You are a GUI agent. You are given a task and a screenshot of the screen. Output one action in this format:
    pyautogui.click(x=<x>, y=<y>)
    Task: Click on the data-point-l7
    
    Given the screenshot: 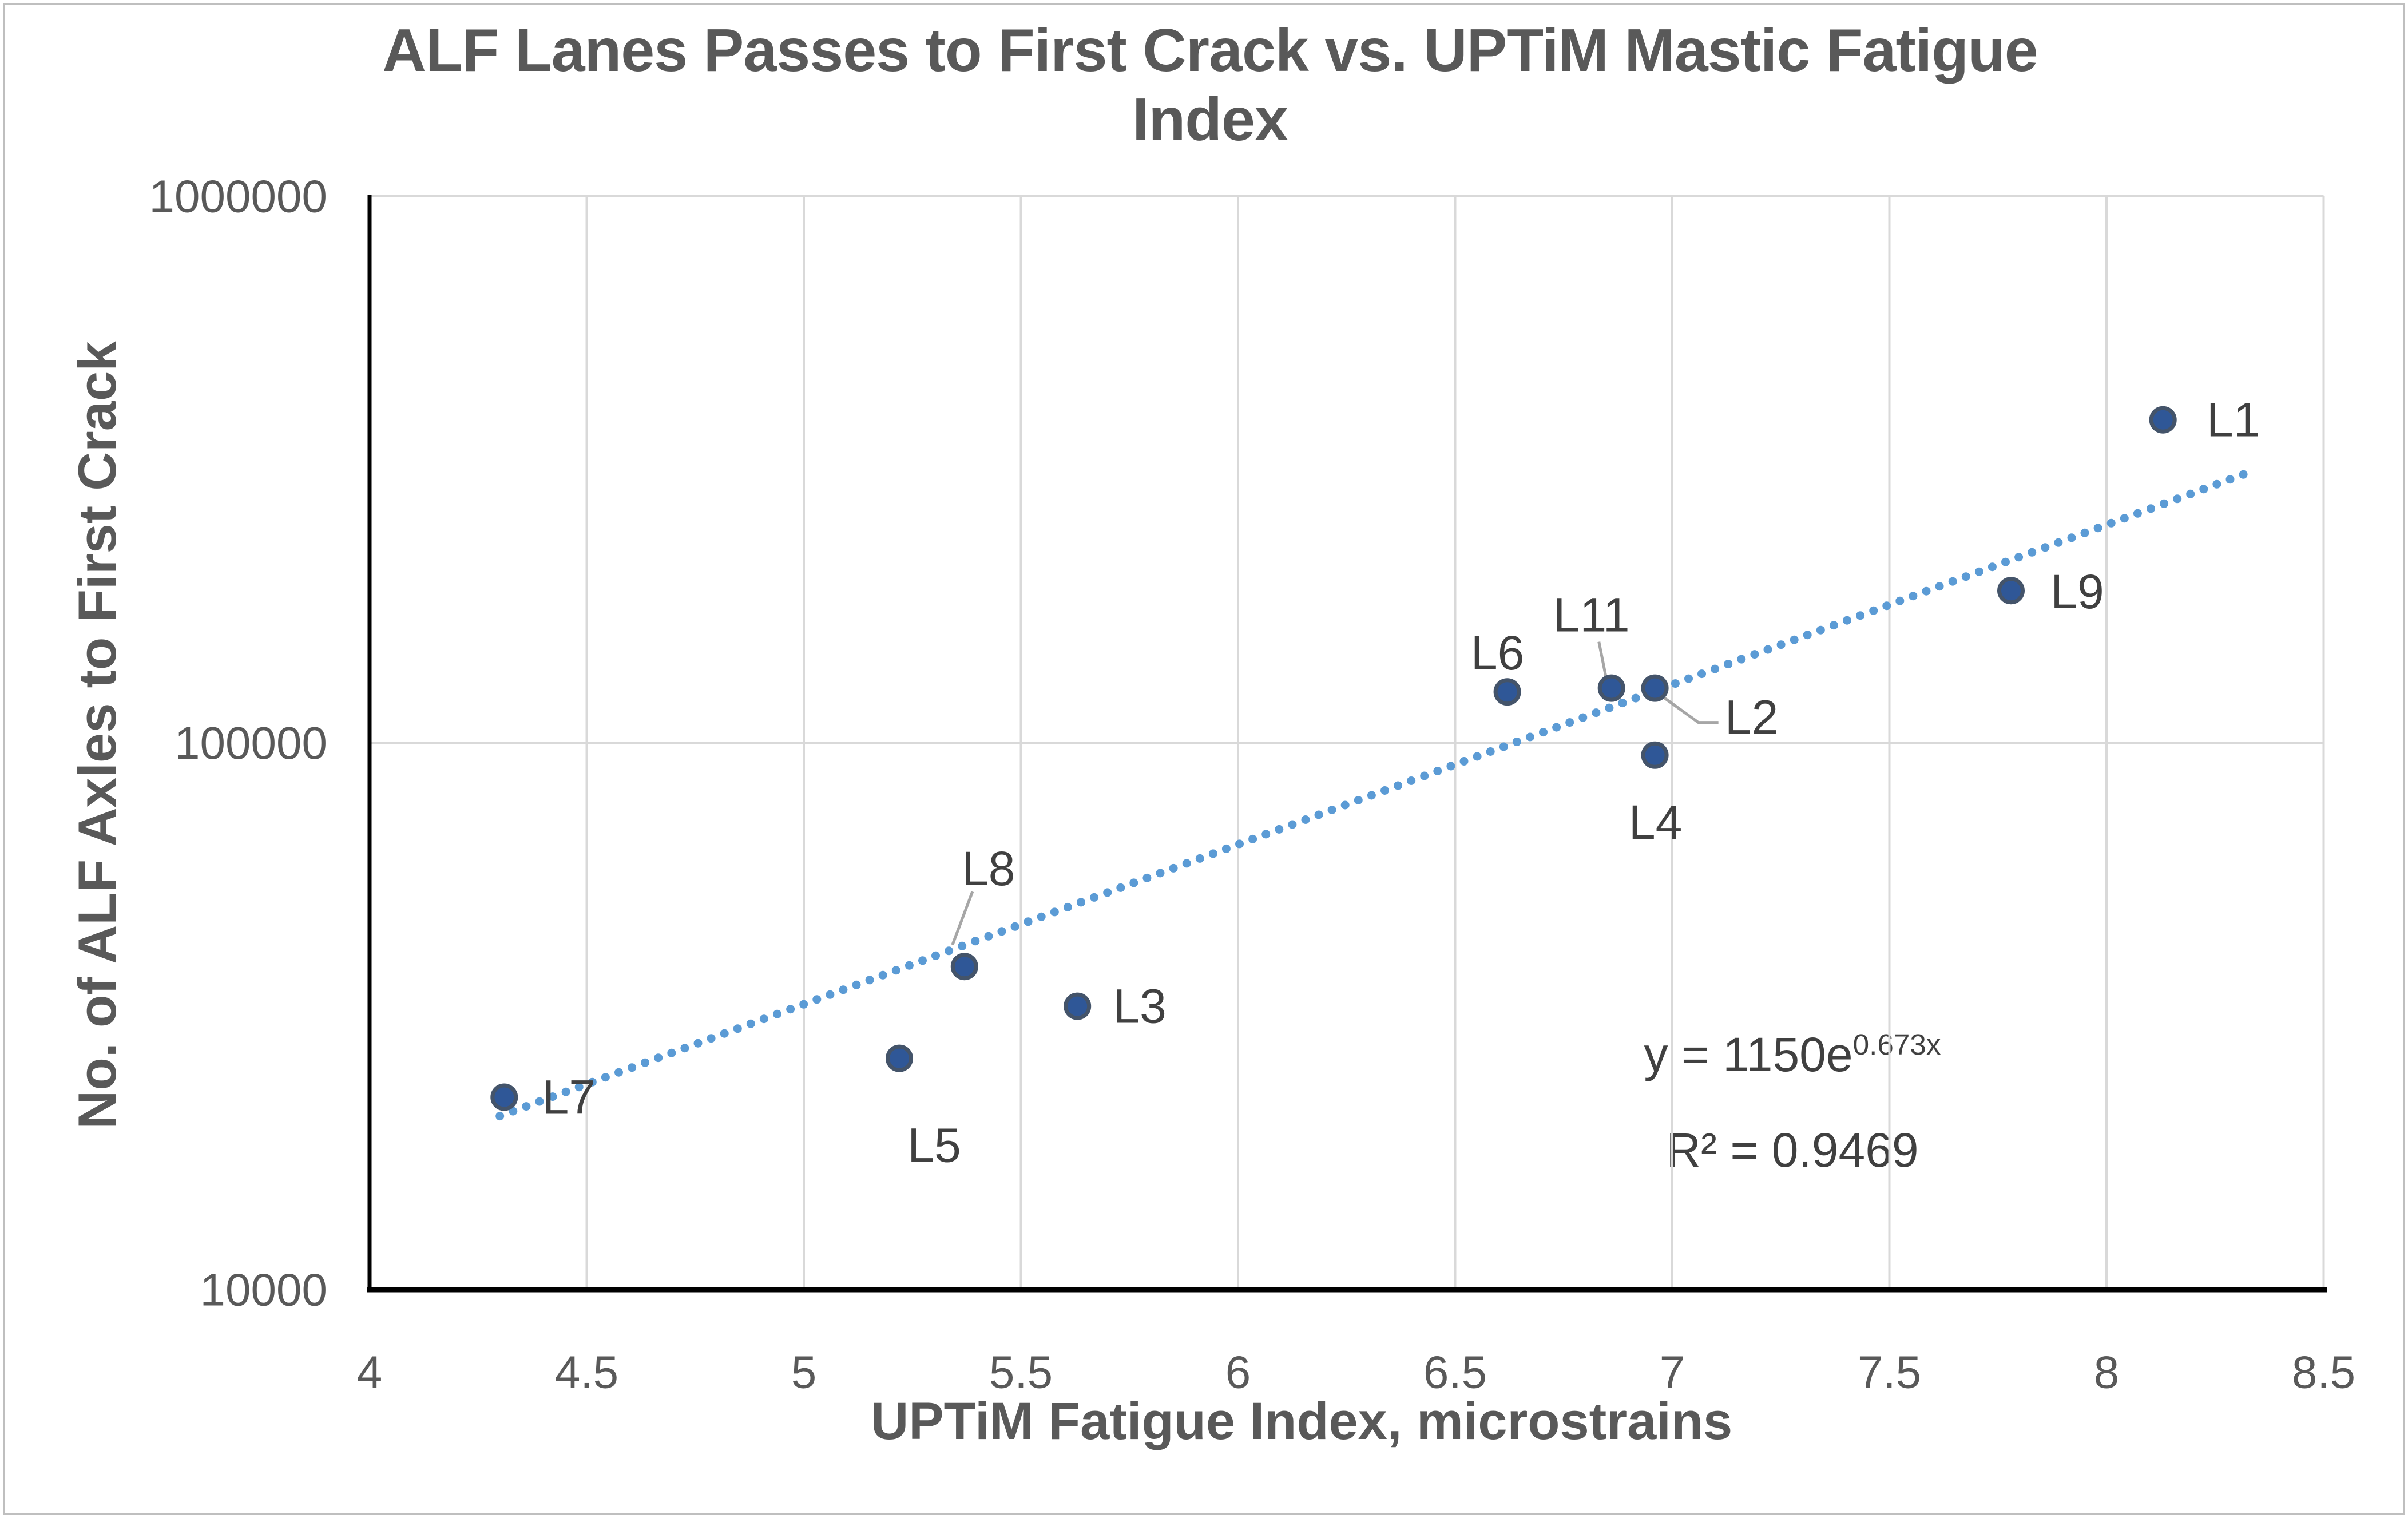 What is the action you would take?
    pyautogui.click(x=504, y=1097)
    